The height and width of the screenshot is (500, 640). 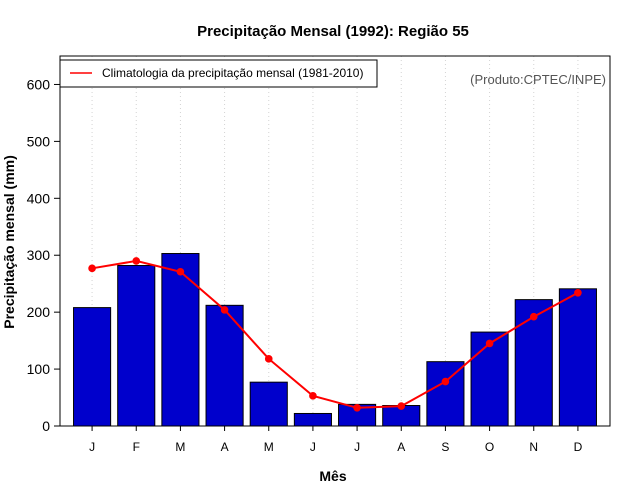 What do you see at coordinates (92, 447) in the screenshot?
I see `x-tick-label-1: J` at bounding box center [92, 447].